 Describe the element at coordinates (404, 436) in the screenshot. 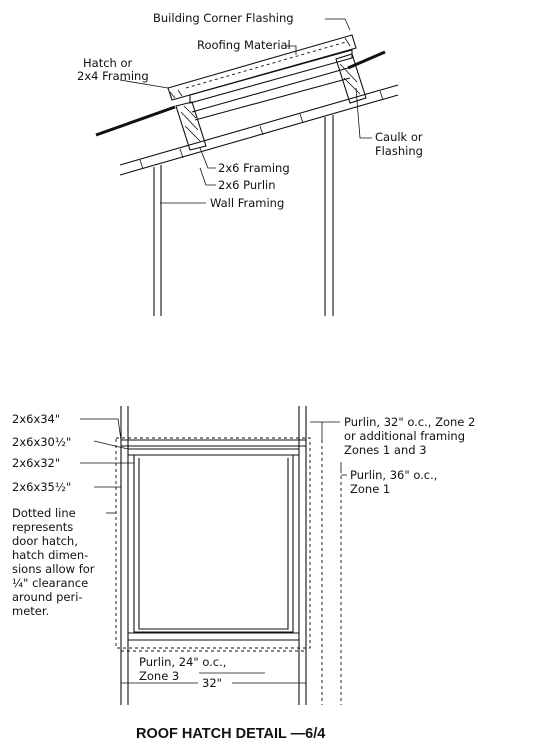

I see `label-additional-framing: or additional framing` at that location.